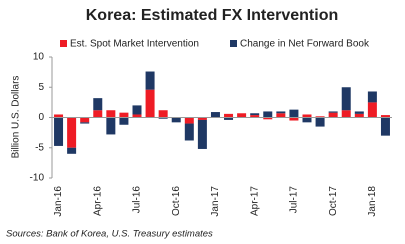 The image size is (405, 244). Describe the element at coordinates (39, 147) in the screenshot. I see `y-tick-label: -5` at that location.